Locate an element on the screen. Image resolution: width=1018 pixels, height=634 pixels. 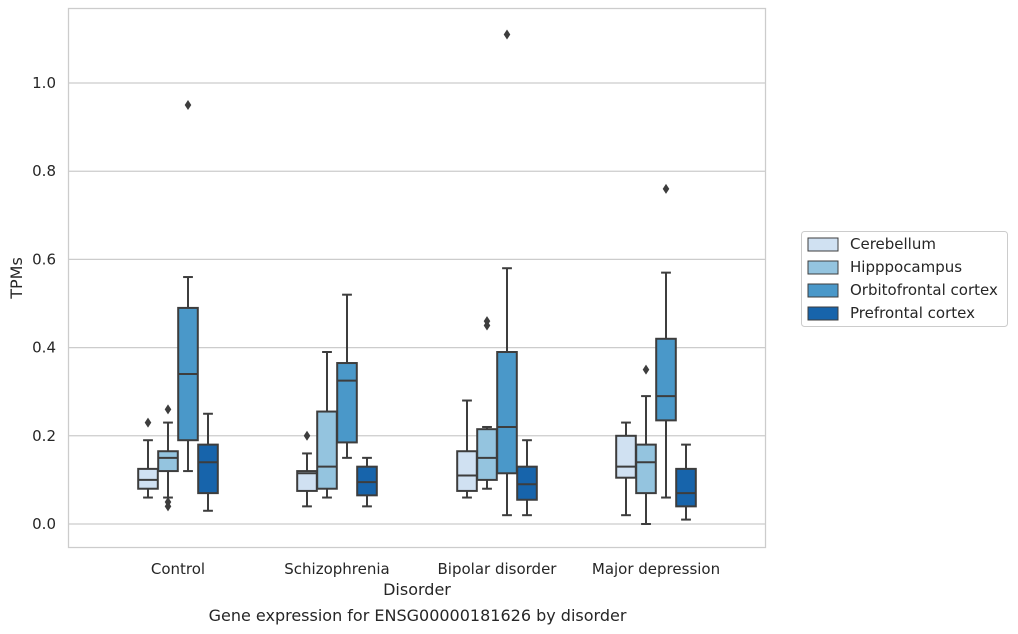
legend-frame is located at coordinates (904, 279).